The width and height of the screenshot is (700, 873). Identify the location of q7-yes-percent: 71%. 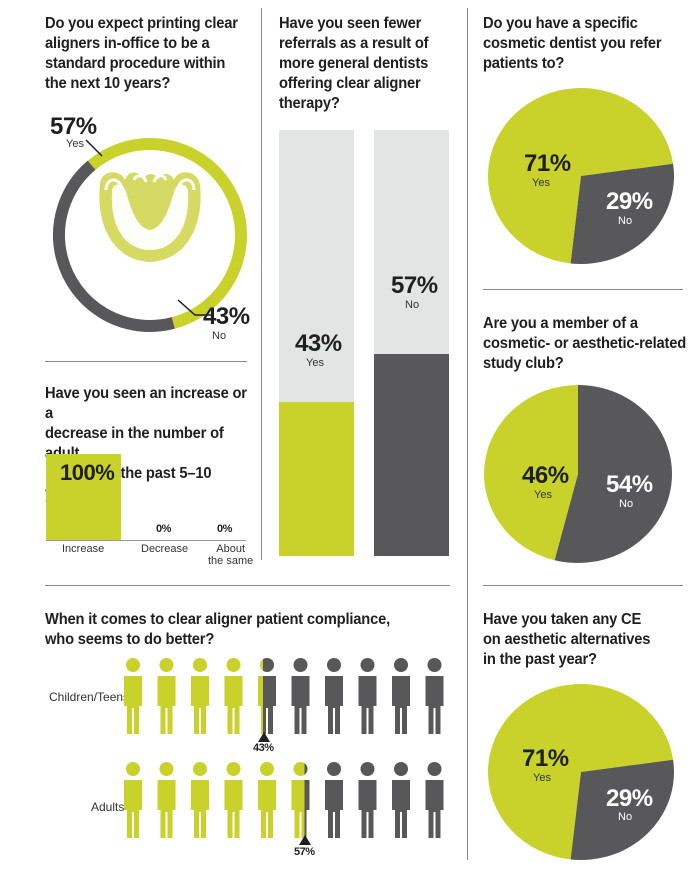
(545, 758).